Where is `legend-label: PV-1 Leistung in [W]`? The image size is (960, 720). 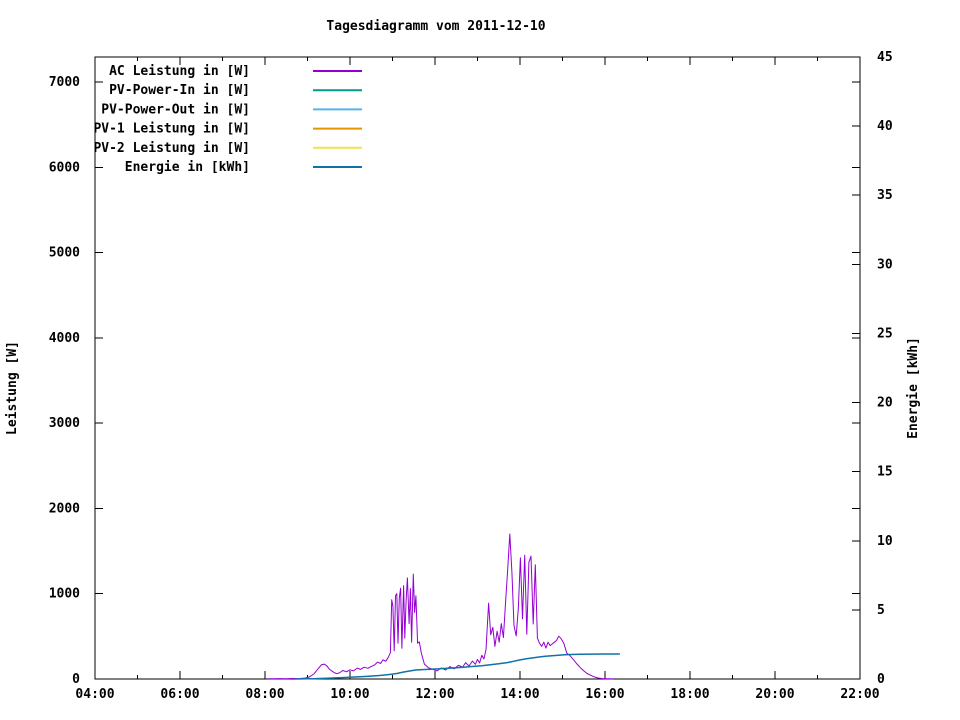 legend-label: PV-1 Leistung in [W] is located at coordinates (171, 129).